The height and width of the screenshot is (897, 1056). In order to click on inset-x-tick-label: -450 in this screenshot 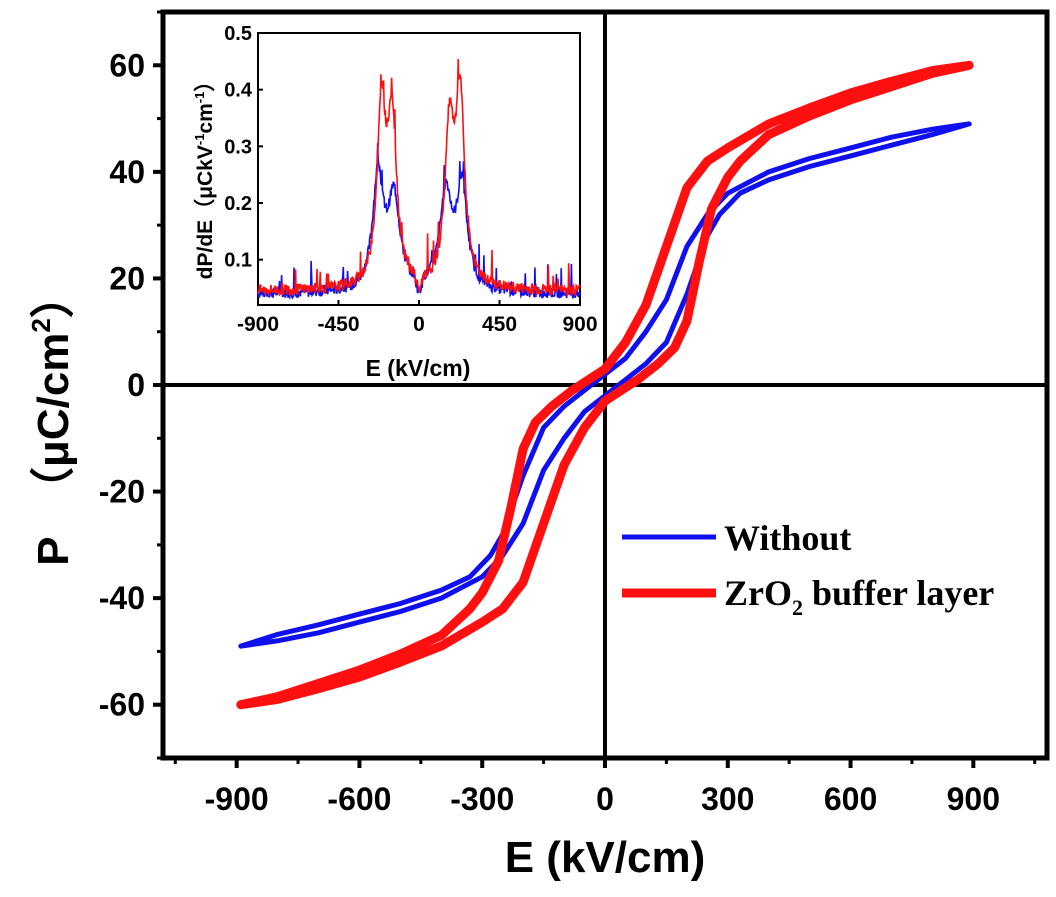, I will do `click(338, 324)`.